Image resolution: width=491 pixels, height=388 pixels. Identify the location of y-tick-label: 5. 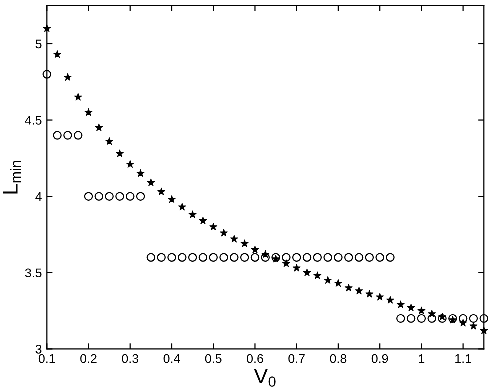
(39, 44).